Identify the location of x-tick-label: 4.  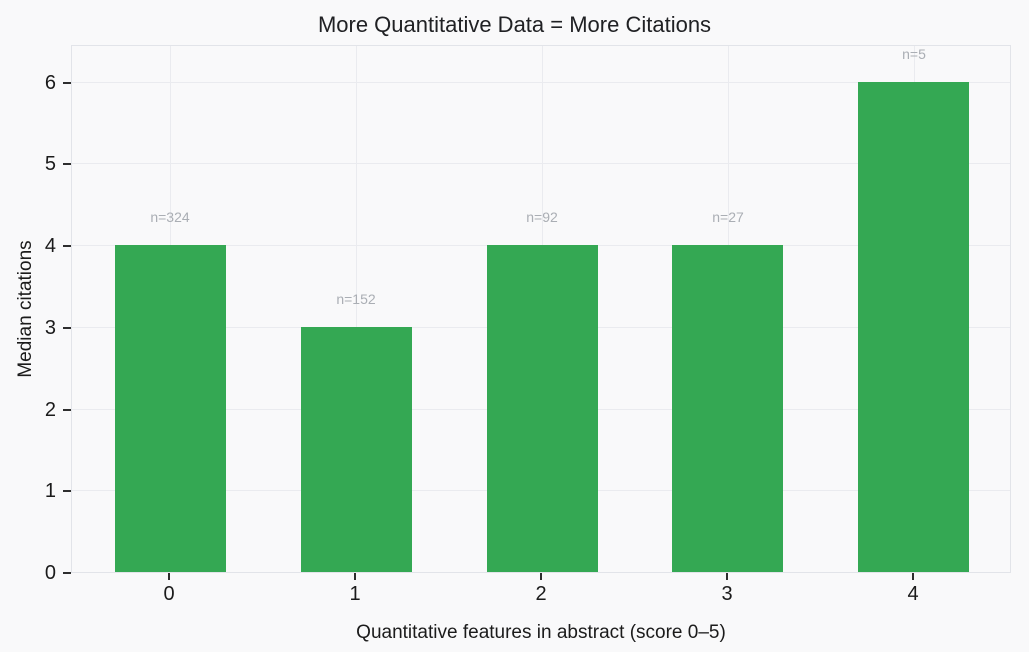
(913, 594).